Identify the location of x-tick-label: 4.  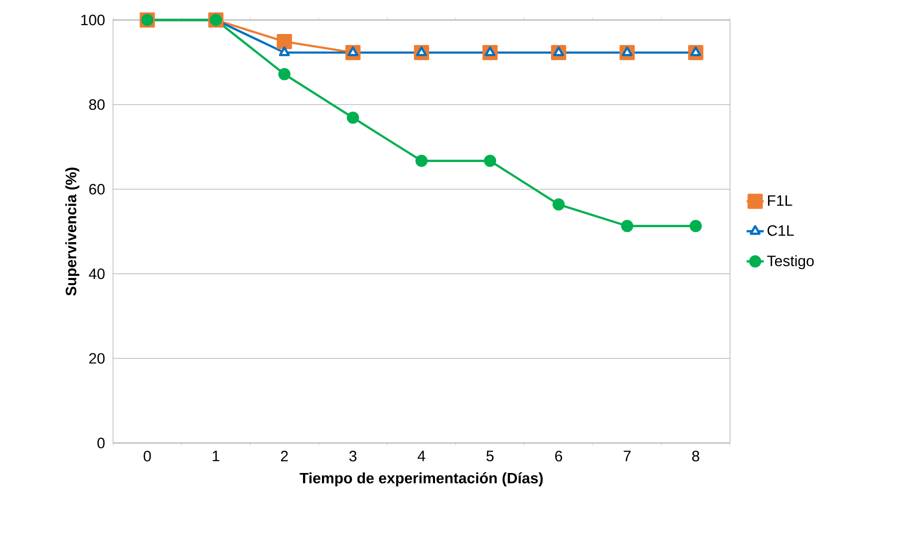
(422, 456).